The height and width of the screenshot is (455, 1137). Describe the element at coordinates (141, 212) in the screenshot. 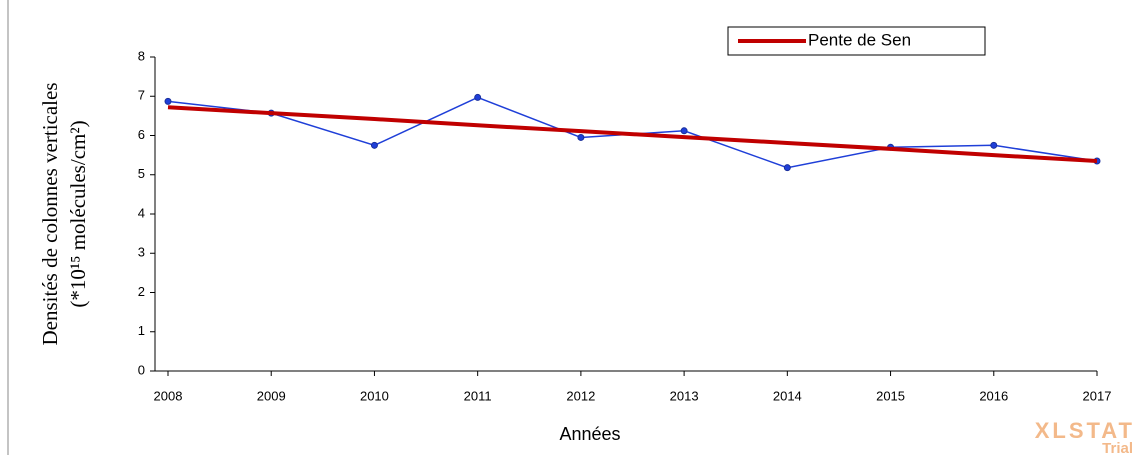

I see `y-tick-label: 4` at that location.